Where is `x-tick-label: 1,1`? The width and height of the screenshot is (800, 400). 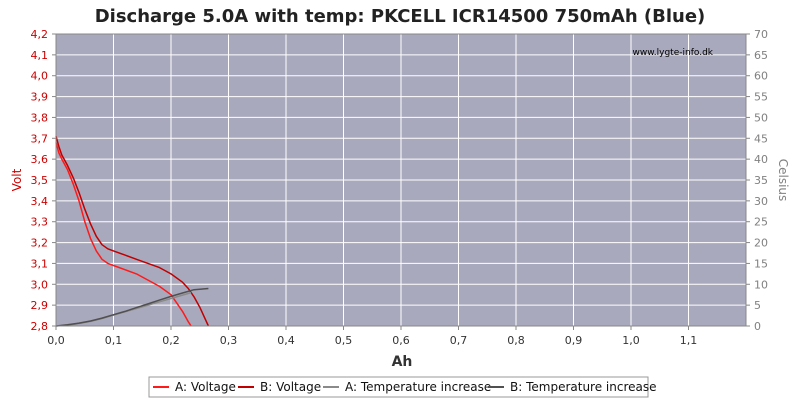 x-tick-label: 1,1 is located at coordinates (689, 340).